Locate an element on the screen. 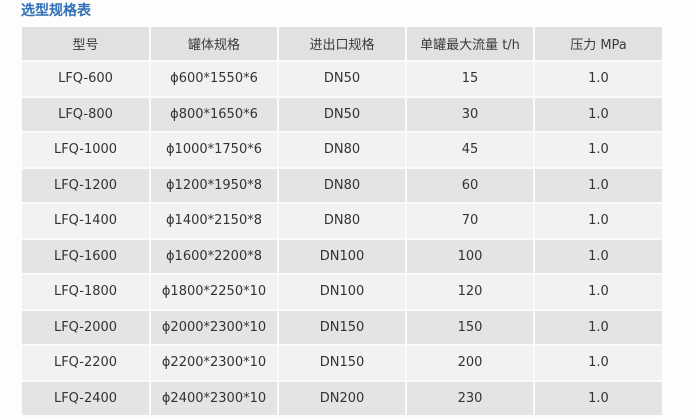 The height and width of the screenshot is (417, 689). table-cell: LFQ-2400 is located at coordinates (86, 398).